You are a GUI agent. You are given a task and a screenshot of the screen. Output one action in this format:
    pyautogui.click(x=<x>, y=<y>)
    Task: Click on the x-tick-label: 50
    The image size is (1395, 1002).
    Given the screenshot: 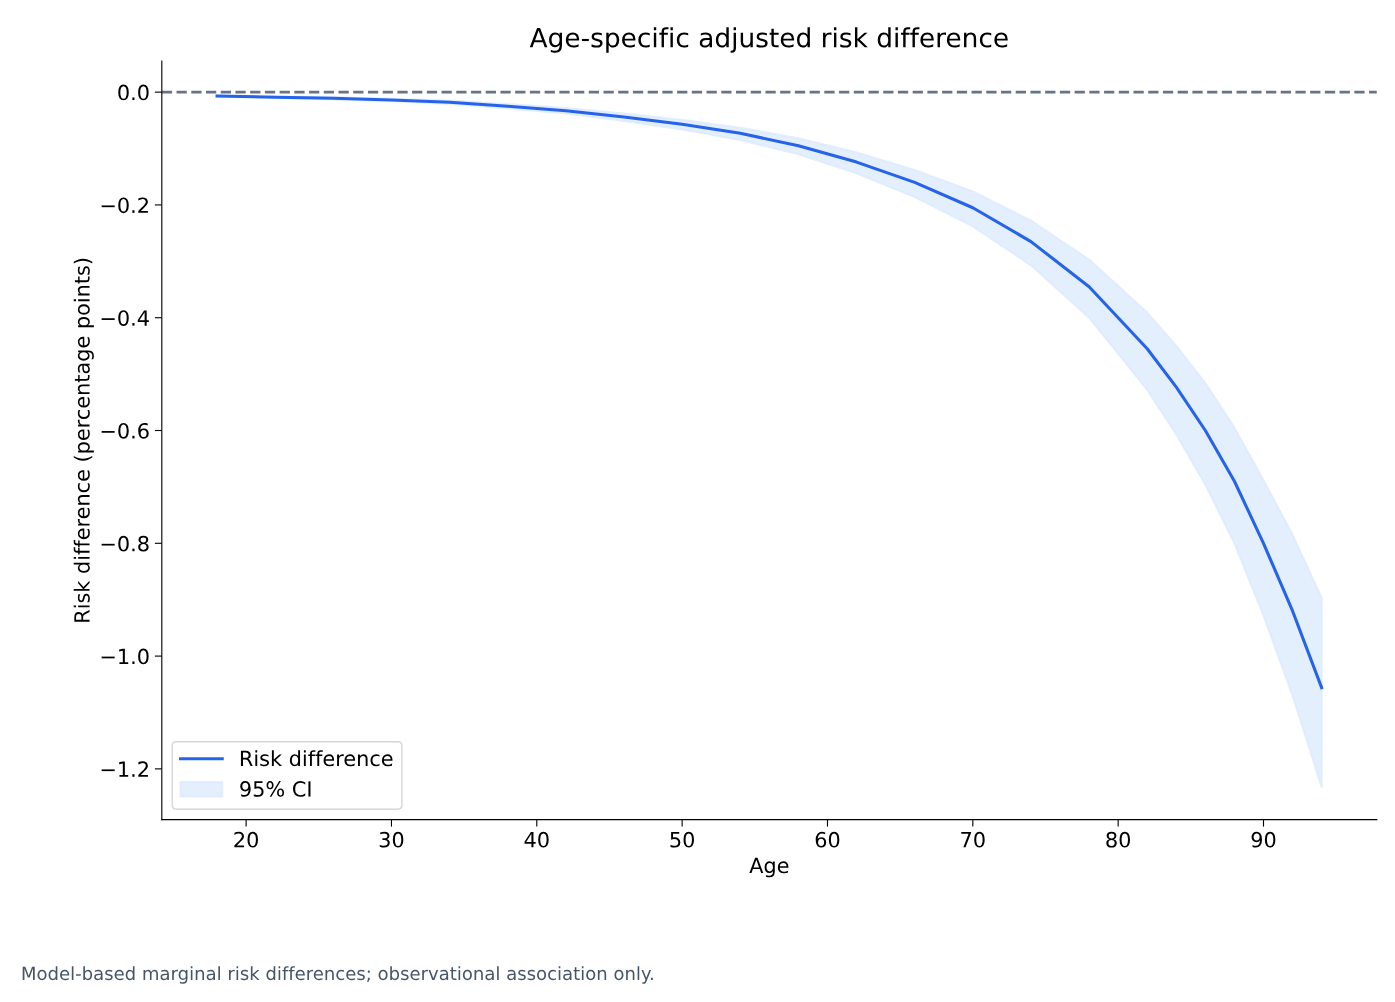 What is the action you would take?
    pyautogui.click(x=682, y=839)
    